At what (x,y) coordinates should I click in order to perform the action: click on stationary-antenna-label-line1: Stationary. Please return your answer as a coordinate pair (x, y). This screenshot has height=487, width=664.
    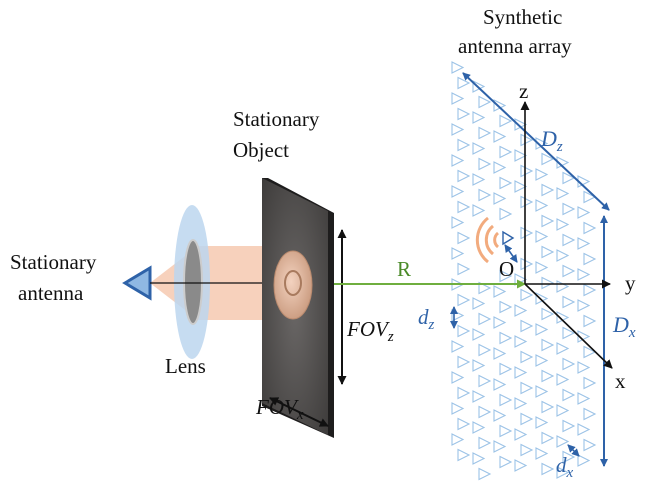
    Looking at the image, I should click on (53, 262).